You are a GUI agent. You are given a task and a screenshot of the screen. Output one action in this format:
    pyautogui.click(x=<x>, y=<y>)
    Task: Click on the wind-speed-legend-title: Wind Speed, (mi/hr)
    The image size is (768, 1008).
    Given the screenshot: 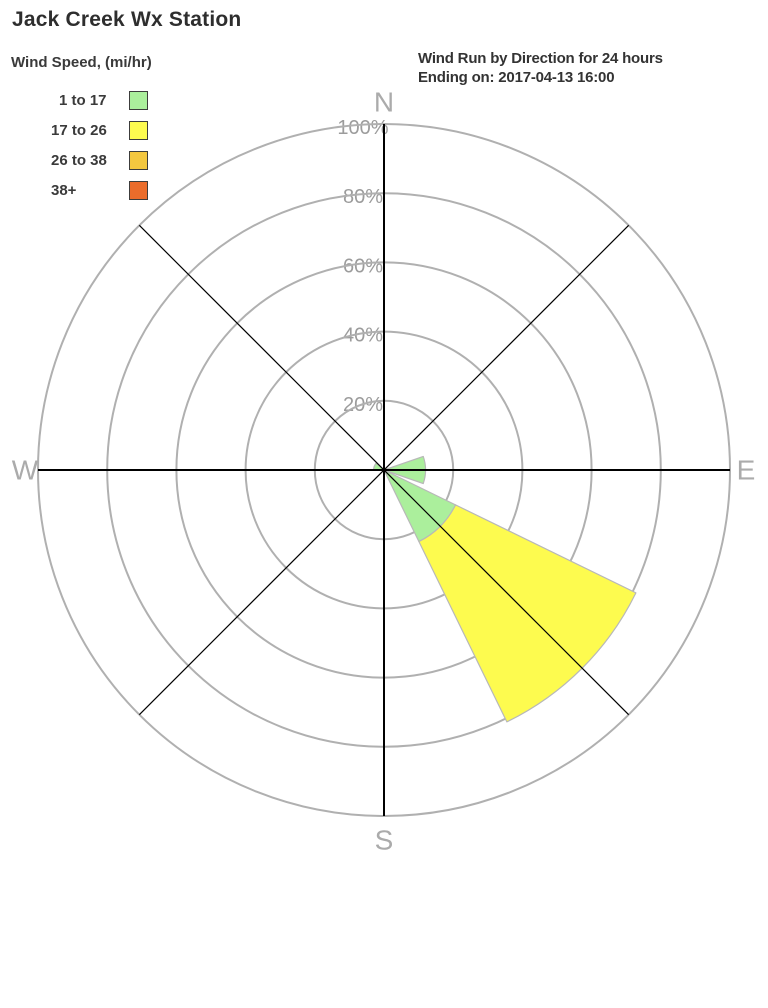 What is the action you would take?
    pyautogui.click(x=81, y=62)
    